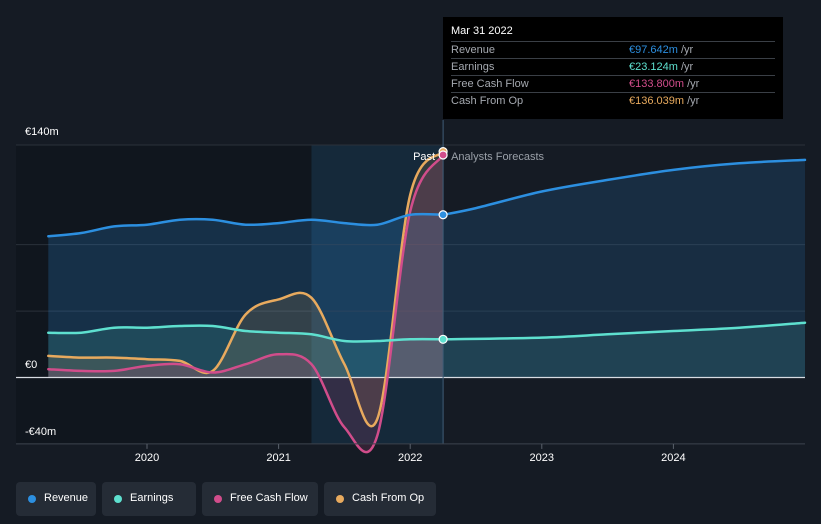 The height and width of the screenshot is (524, 821). Describe the element at coordinates (473, 67) in the screenshot. I see `tooltip-label: Earnings` at that location.